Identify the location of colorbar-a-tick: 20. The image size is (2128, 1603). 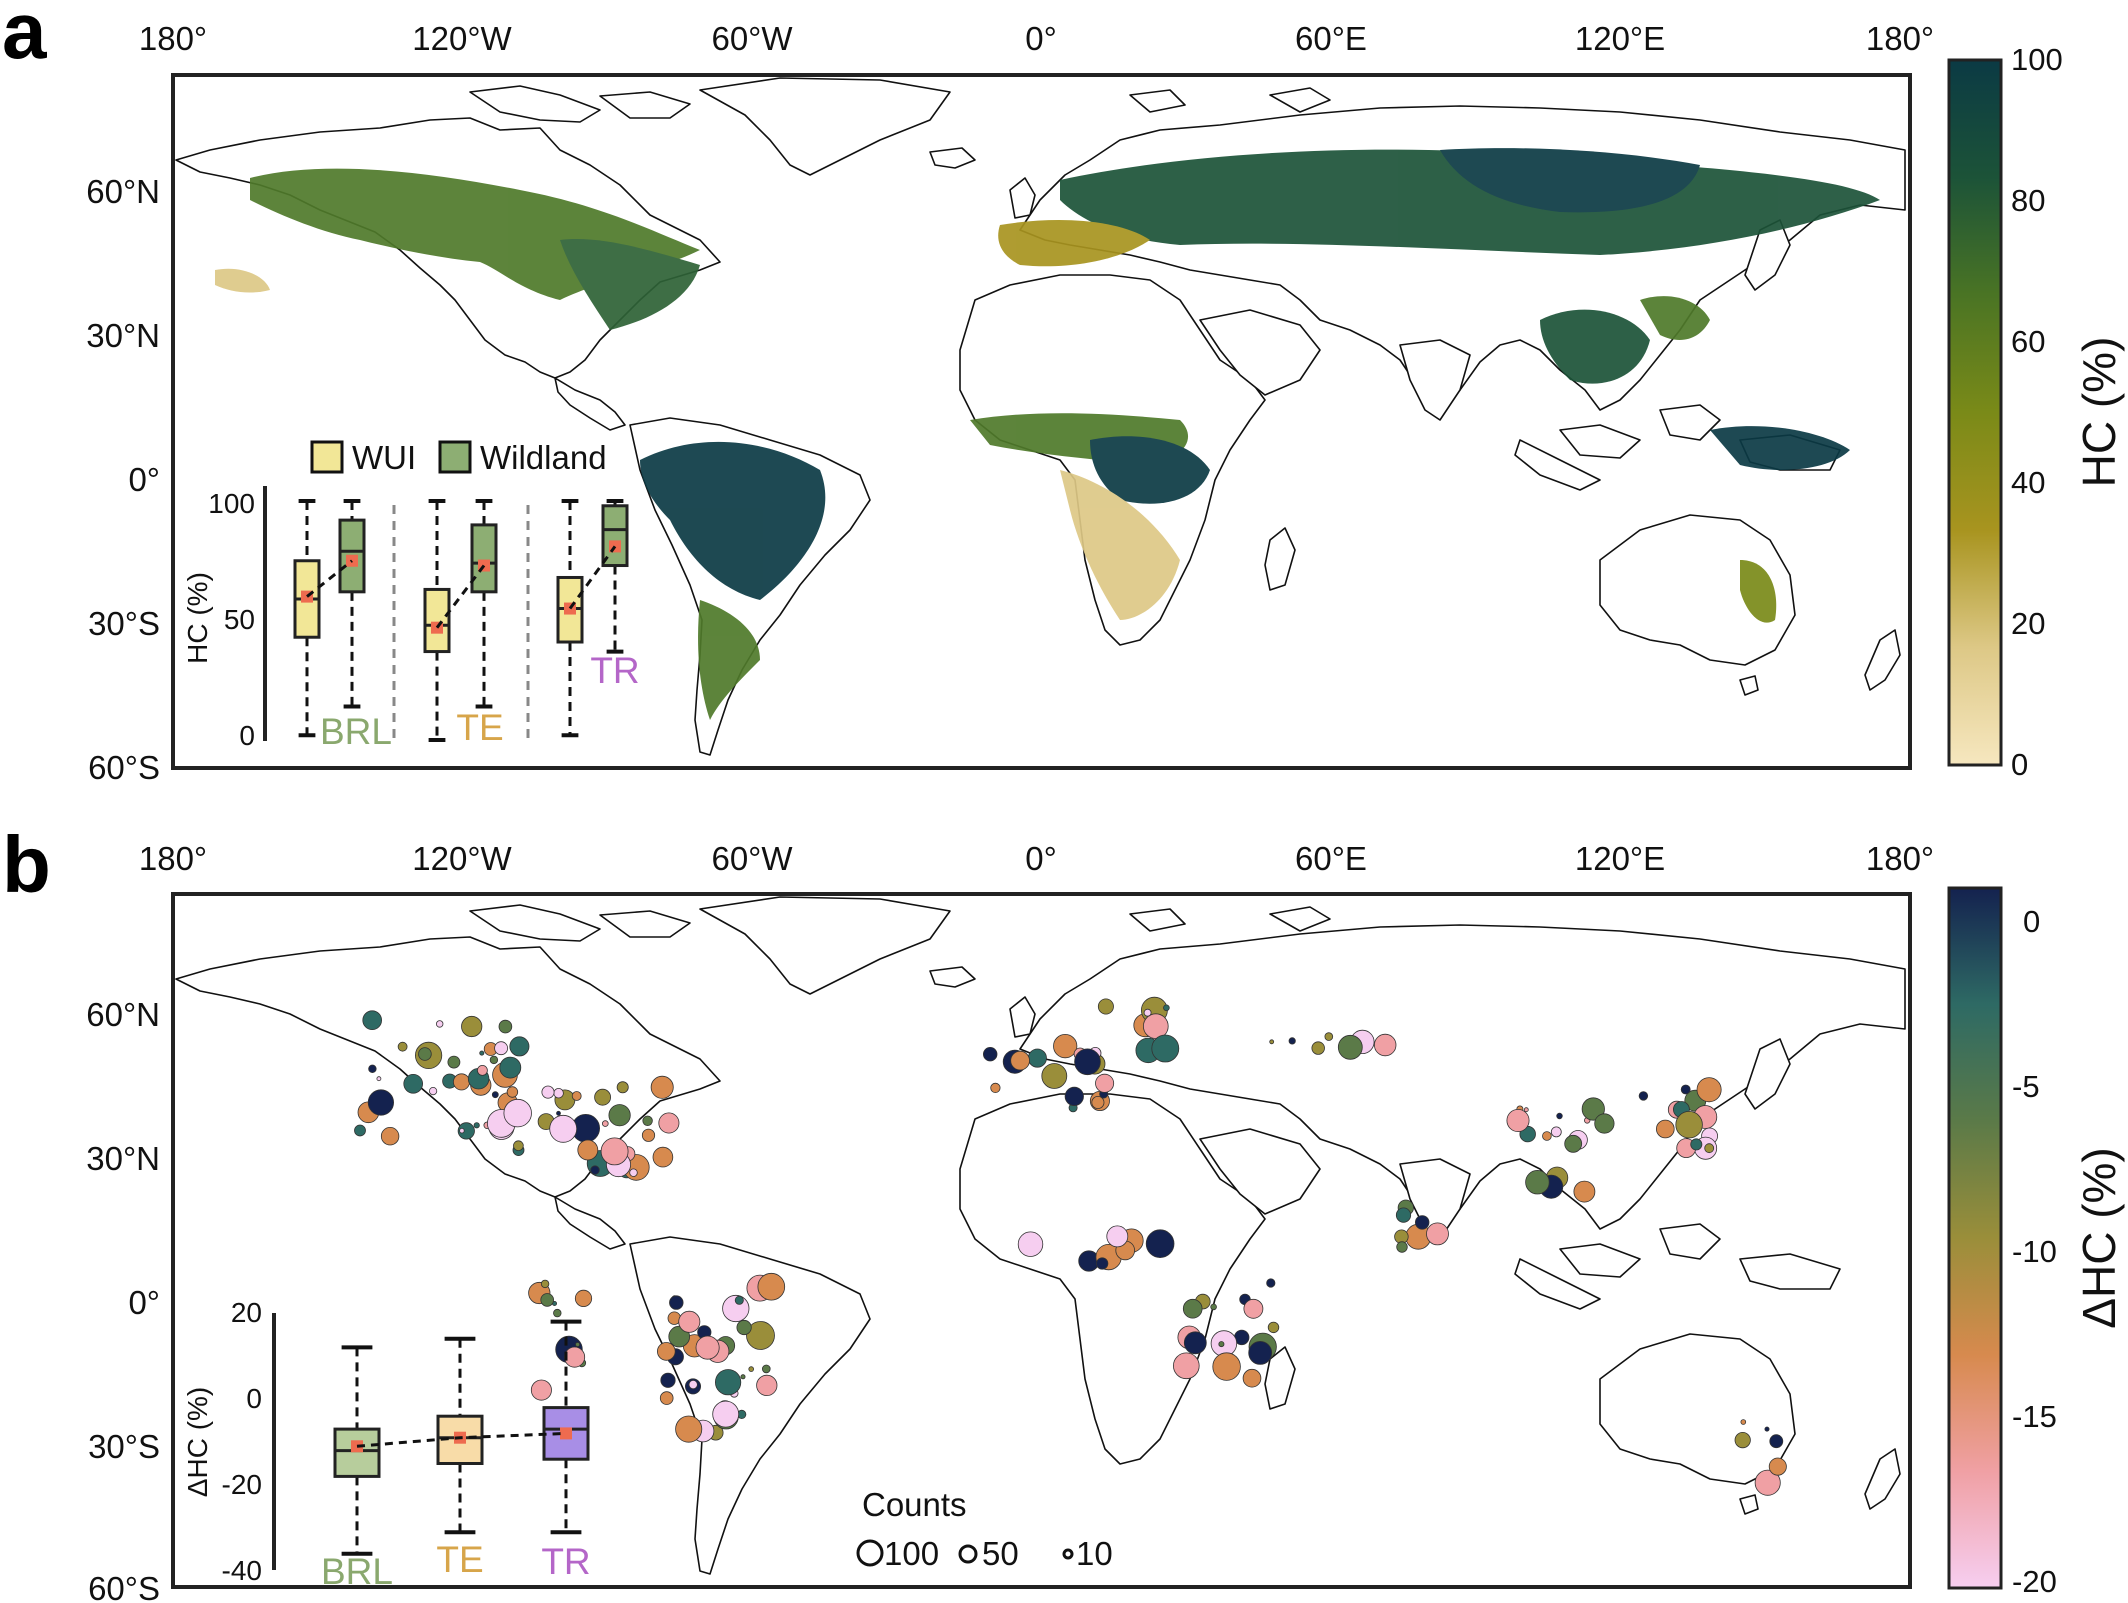
(2028, 623).